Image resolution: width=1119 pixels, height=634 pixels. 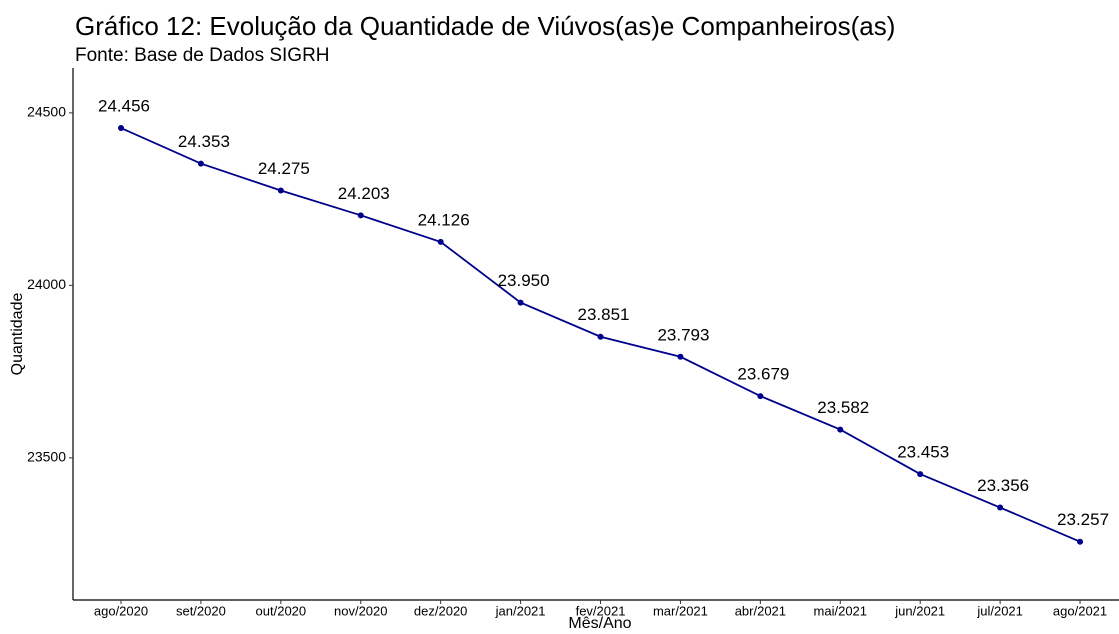 What do you see at coordinates (524, 280) in the screenshot?
I see `data-label: 23.950` at bounding box center [524, 280].